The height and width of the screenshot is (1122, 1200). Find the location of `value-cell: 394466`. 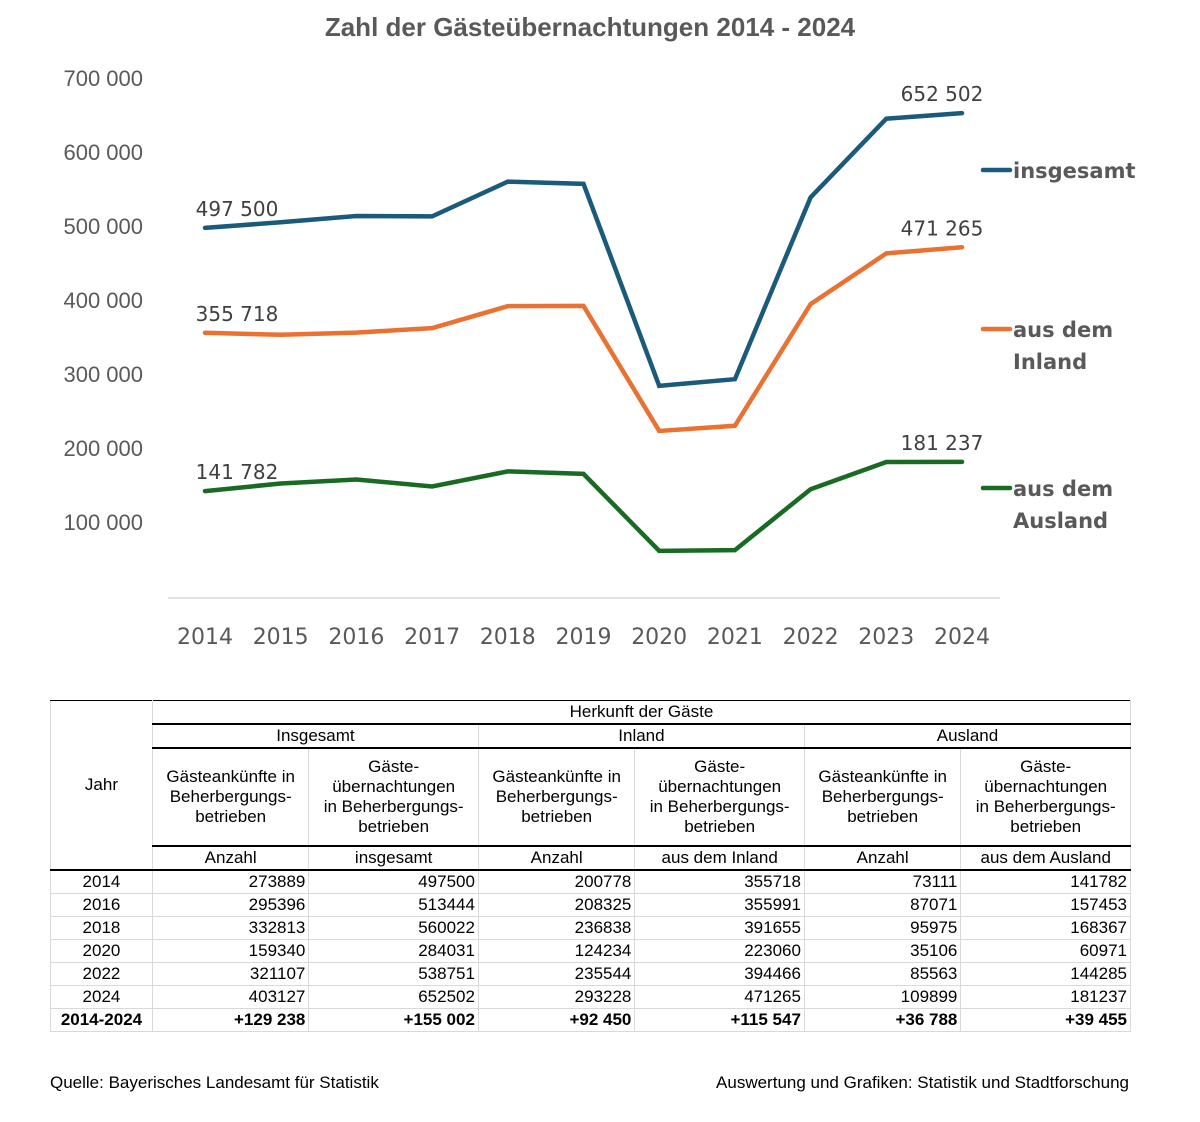

value-cell: 394466 is located at coordinates (719, 974).